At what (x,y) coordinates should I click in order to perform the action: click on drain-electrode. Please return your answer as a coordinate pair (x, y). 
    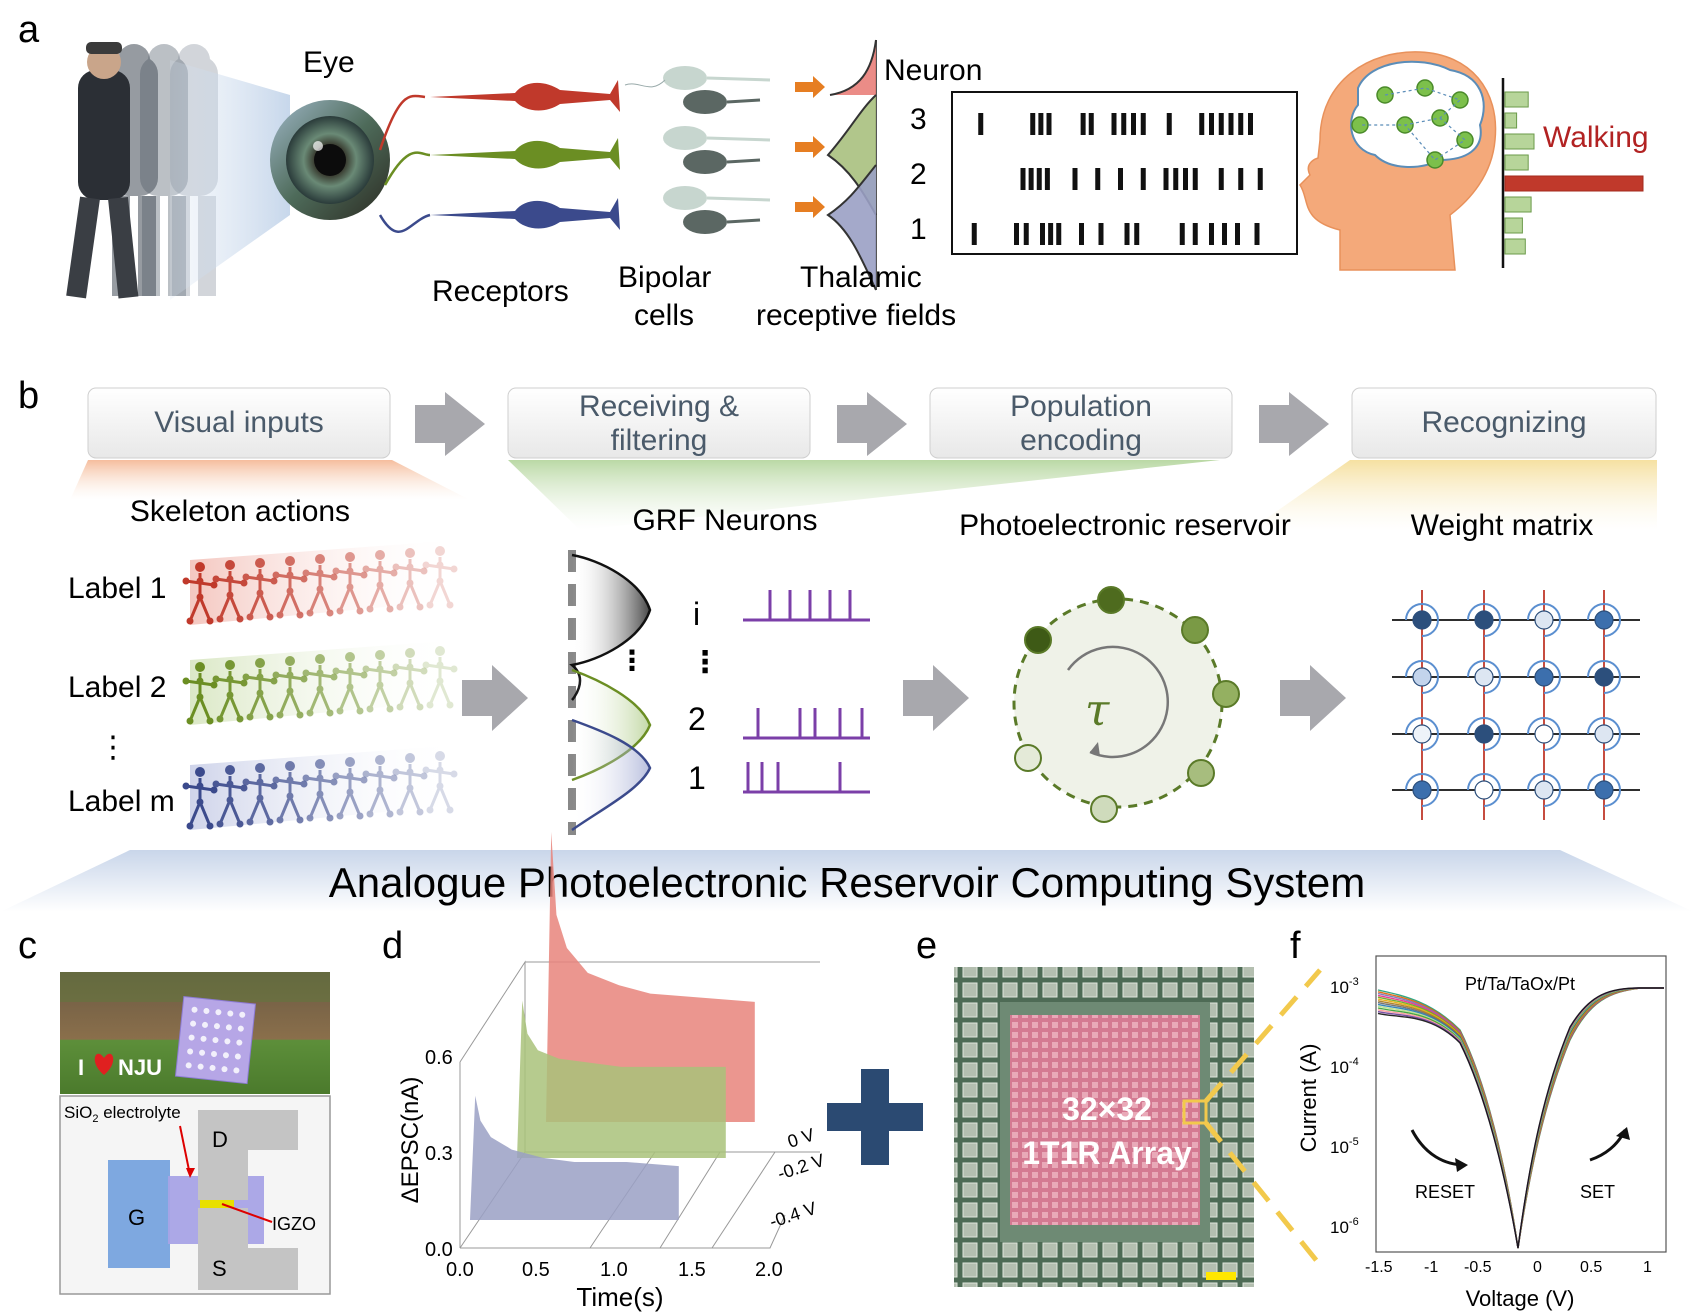
    Looking at the image, I should click on (248, 1155).